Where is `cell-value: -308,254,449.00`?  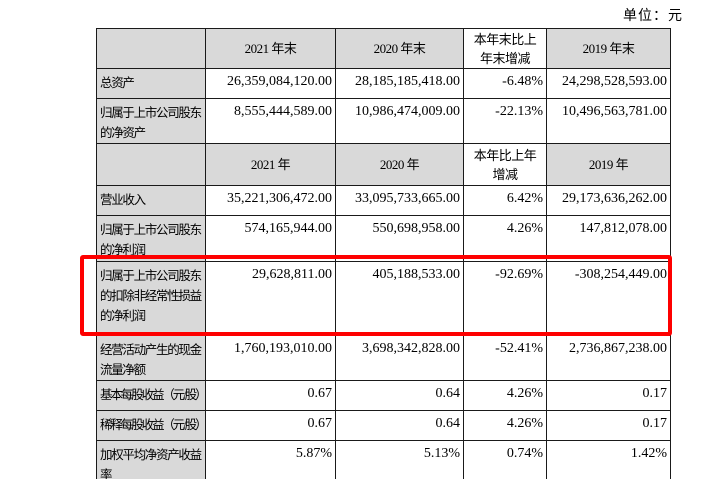 cell-value: -308,254,449.00 is located at coordinates (608, 298).